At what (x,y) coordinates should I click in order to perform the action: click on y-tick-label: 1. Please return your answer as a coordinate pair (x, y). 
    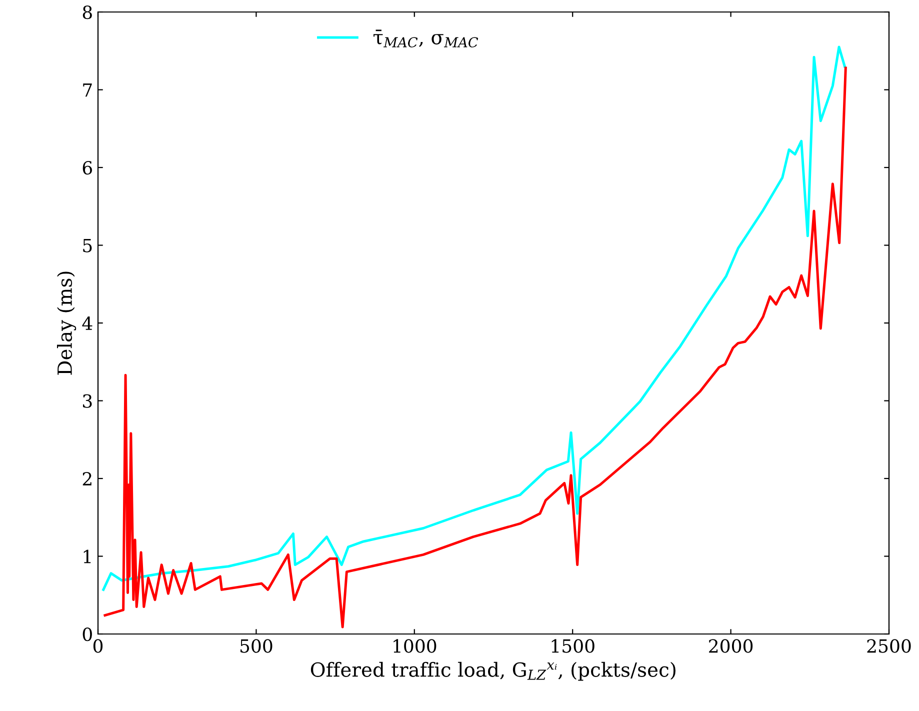
    Looking at the image, I should click on (87, 557).